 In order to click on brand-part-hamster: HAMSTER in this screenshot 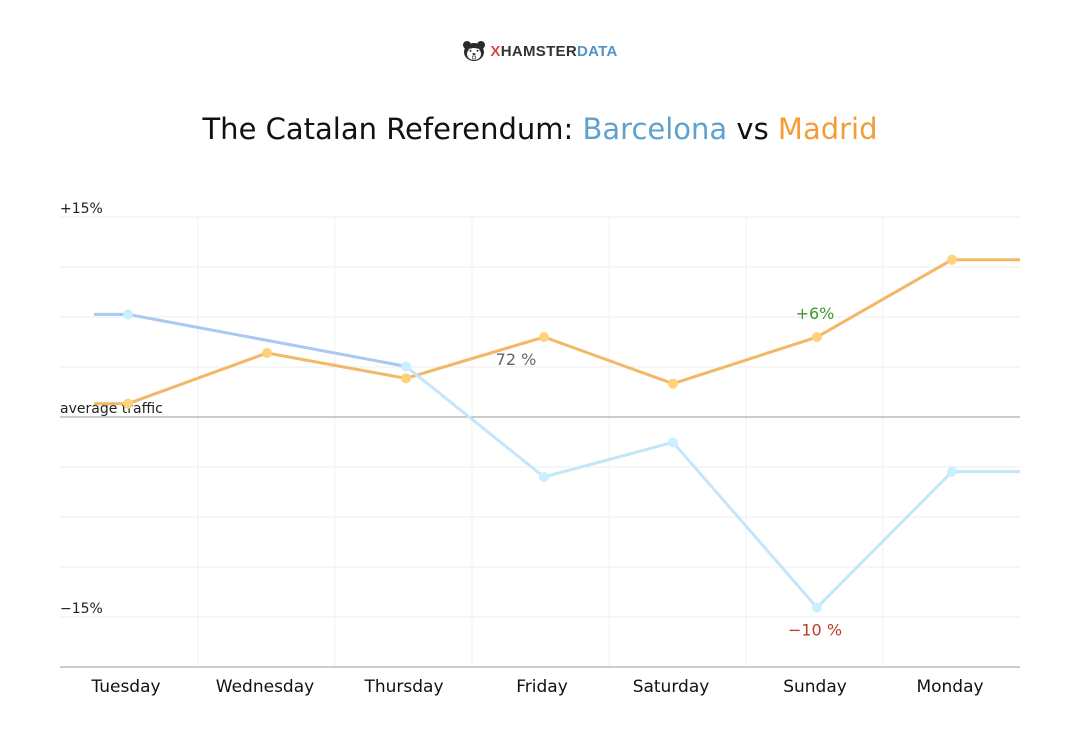, I will do `click(538, 51)`.